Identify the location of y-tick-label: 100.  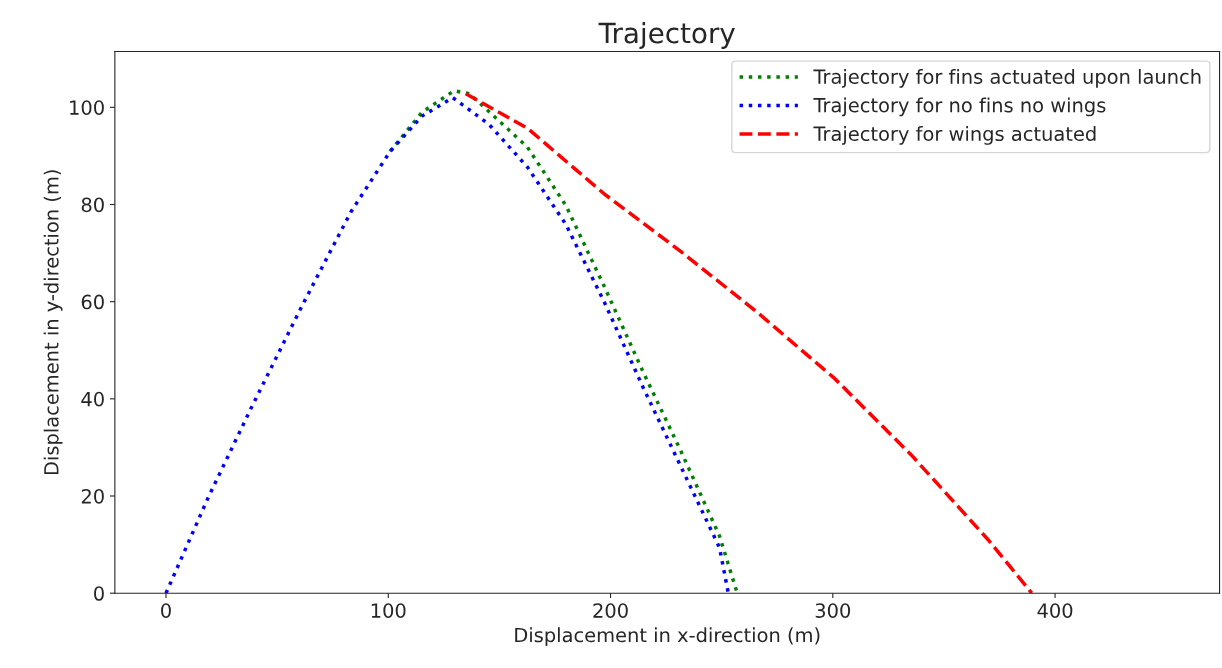
(87, 107).